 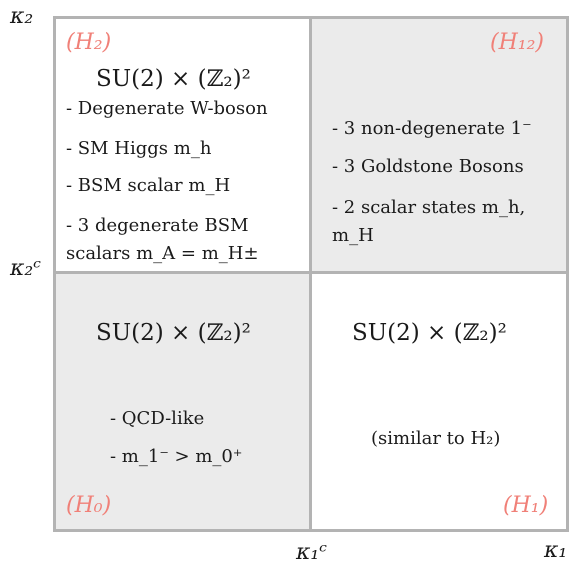 I want to click on y-axis-label-text: κ₂, so click(x=22, y=16).